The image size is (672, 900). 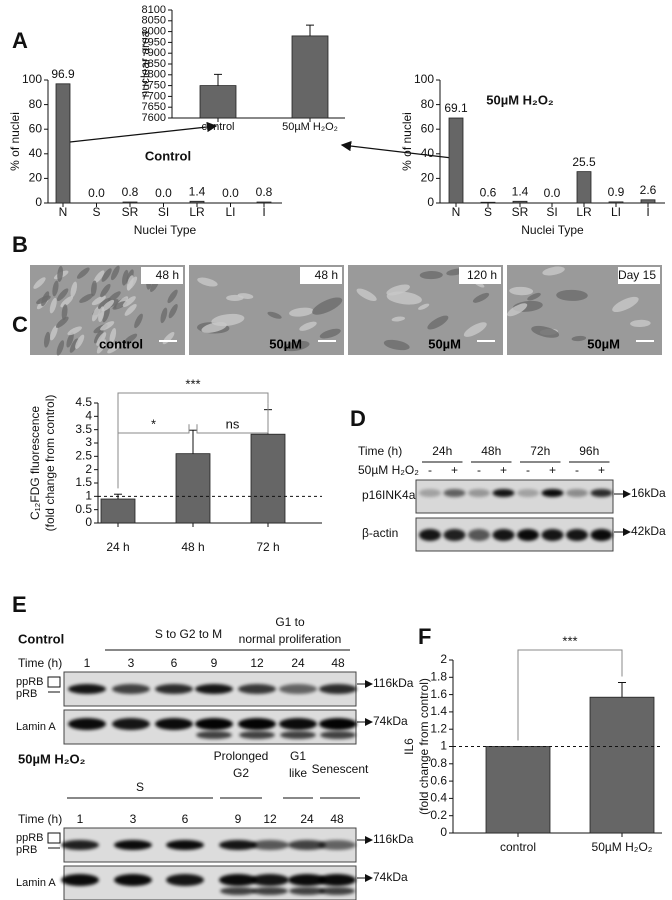 What do you see at coordinates (648, 190) in the screenshot?
I see `value-label: 2.6` at bounding box center [648, 190].